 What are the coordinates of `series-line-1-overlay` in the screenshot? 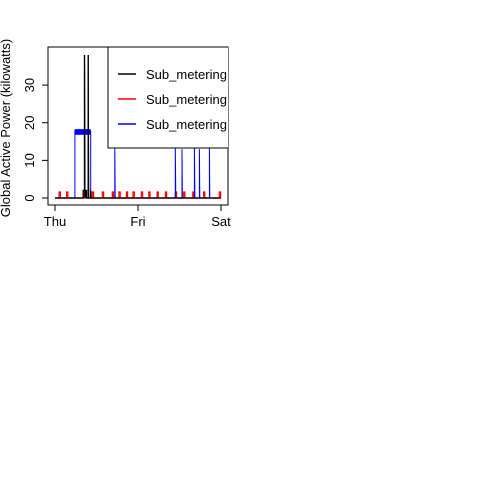 It's located at (138, 126).